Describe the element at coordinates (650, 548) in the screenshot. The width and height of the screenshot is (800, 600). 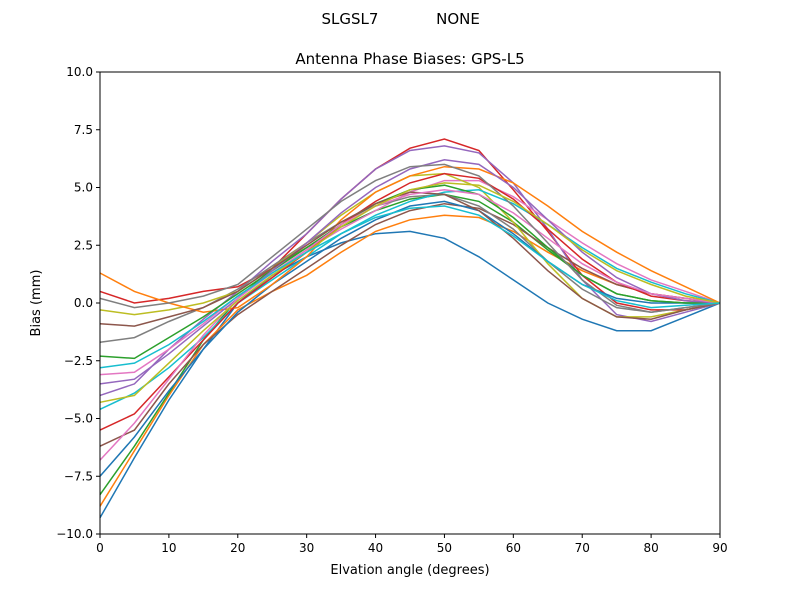
I see `x-tick-label: 80` at that location.